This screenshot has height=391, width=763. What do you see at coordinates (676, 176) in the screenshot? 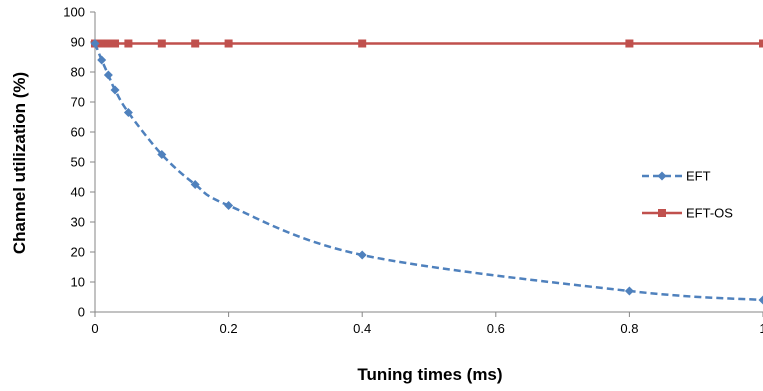
I see `legend-item-eft: EFT` at bounding box center [676, 176].